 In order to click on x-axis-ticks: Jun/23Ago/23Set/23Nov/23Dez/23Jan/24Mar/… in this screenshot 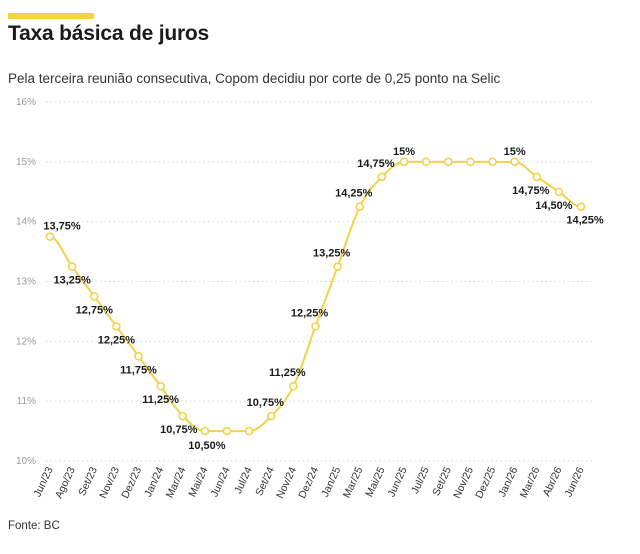, I will do `click(309, 482)`.